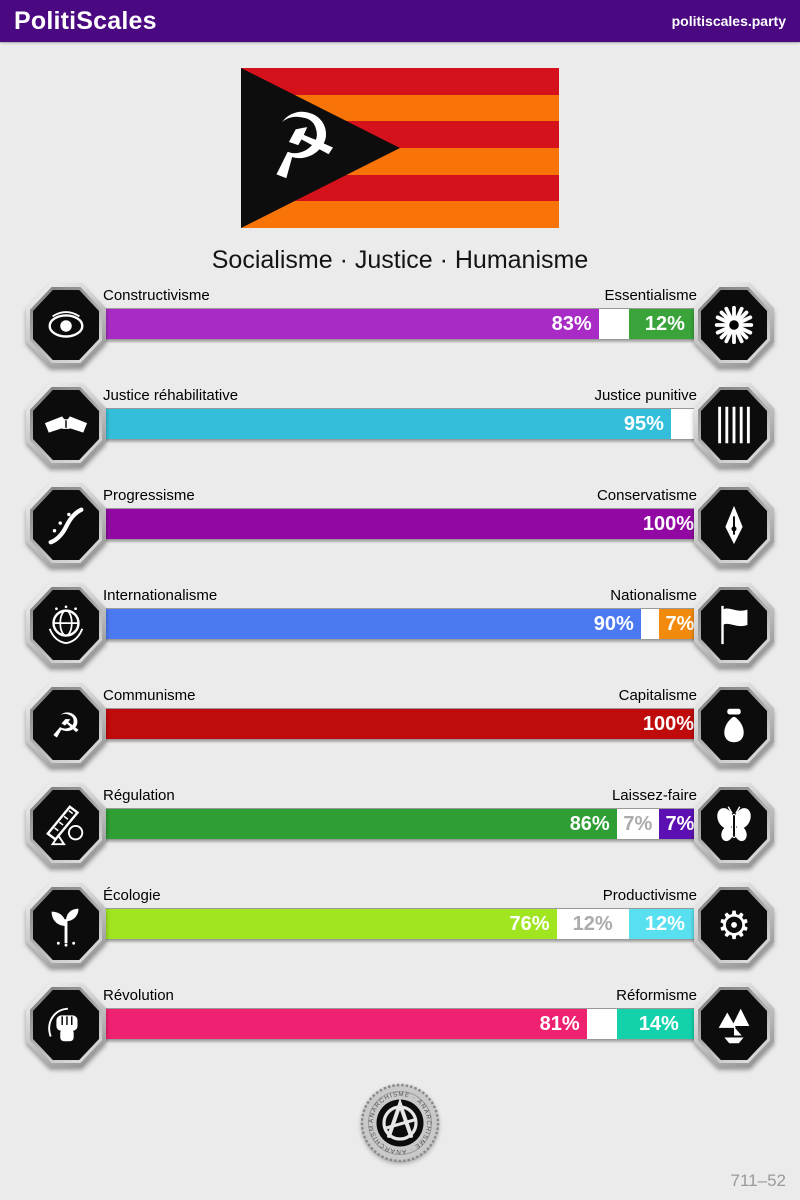 The height and width of the screenshot is (1200, 800). I want to click on axis-row: Constructivisme Essentialisme 83% 12%, so click(400, 331).